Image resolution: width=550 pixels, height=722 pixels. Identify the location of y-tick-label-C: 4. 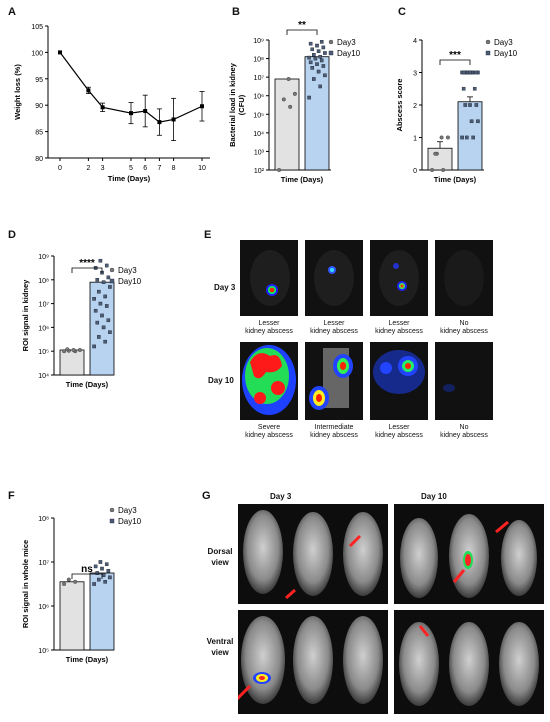
(415, 41).